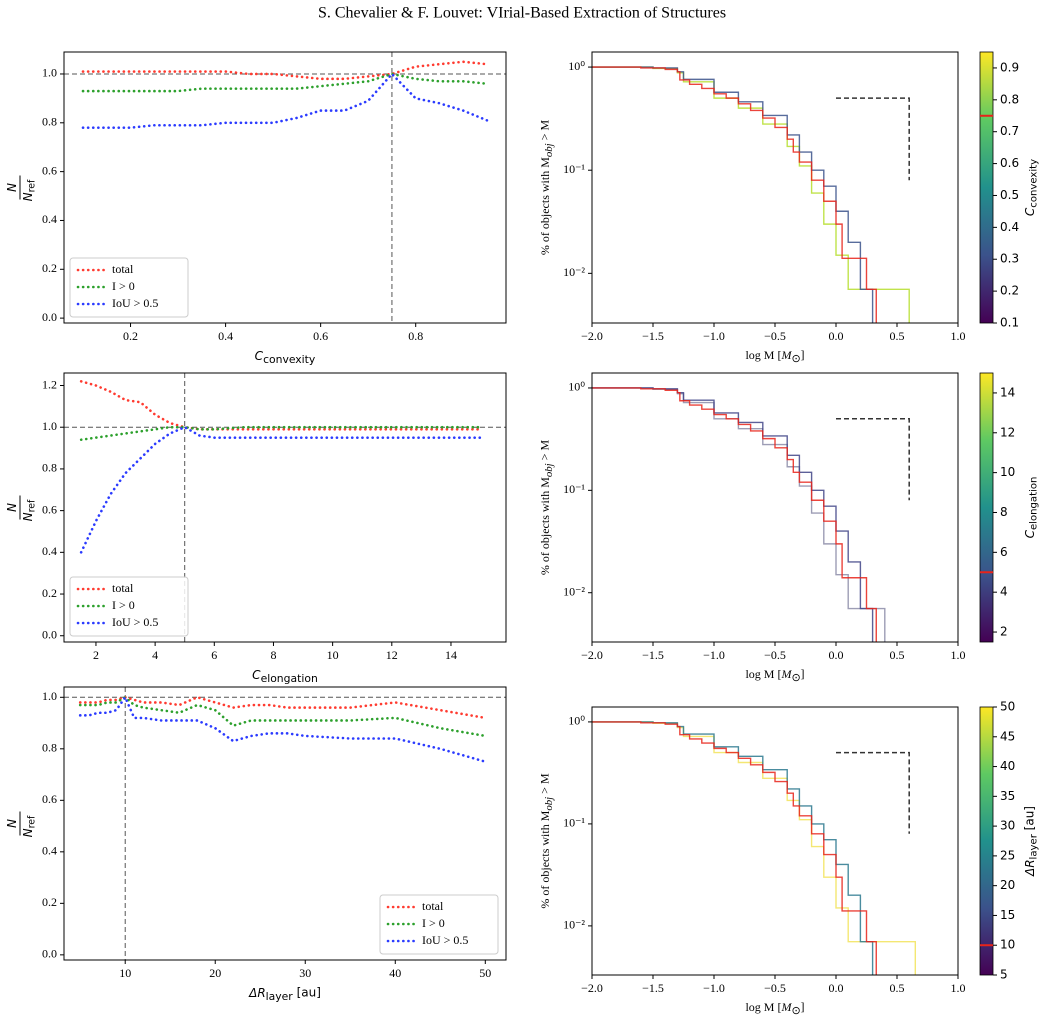 This screenshot has width=1044, height=1021. I want to click on colorbar-tick-label: 0.1, so click(1009, 323).